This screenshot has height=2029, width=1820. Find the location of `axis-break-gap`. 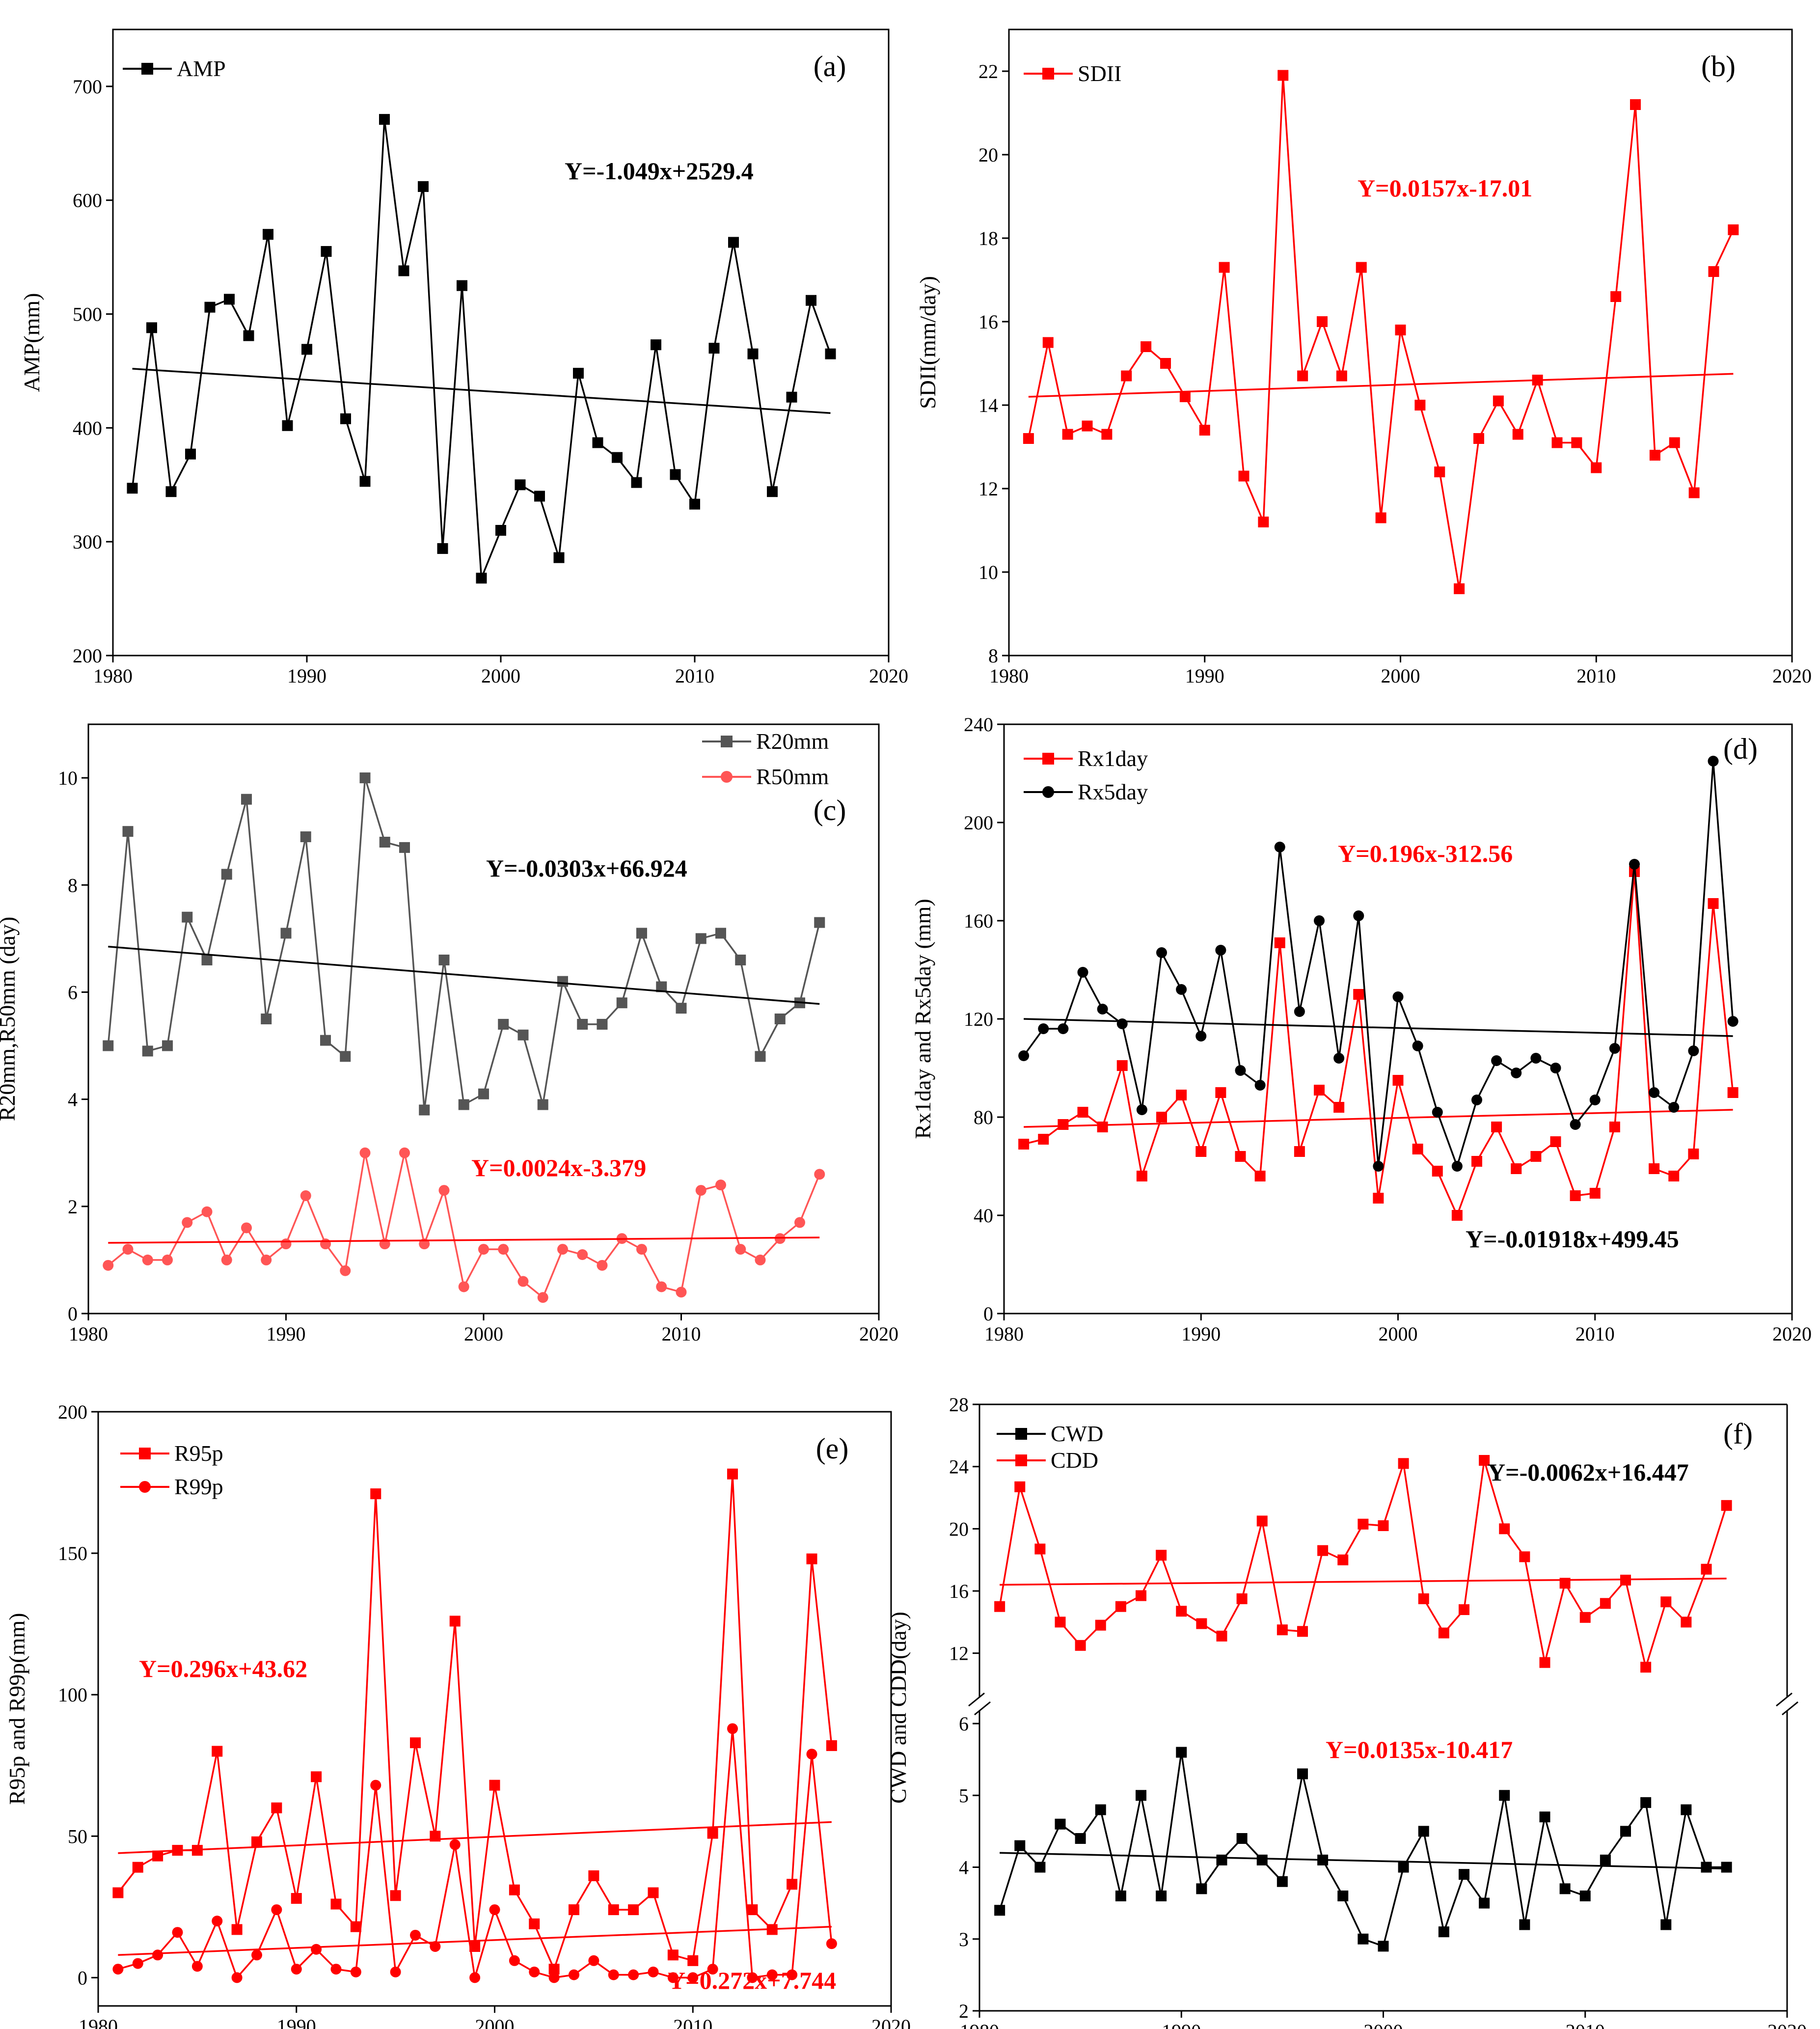

axis-break-gap is located at coordinates (979, 1704).